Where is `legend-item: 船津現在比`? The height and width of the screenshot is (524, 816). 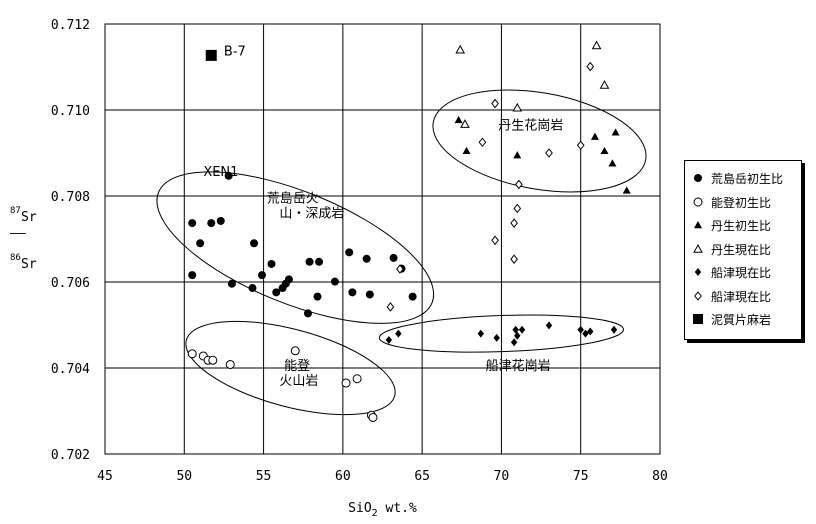
legend-item: 船津現在比 is located at coordinates (743, 272).